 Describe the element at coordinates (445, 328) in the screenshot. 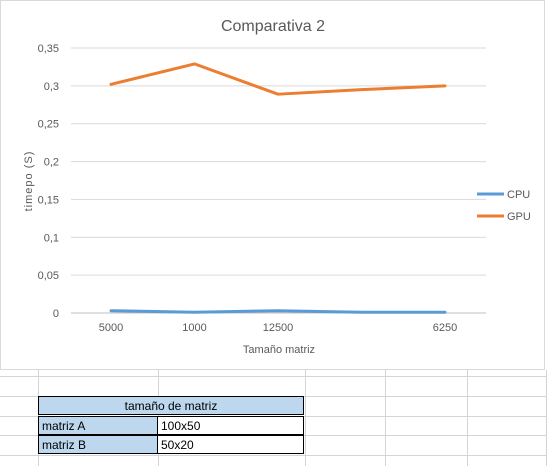

I see `x-tick-label: 6250` at that location.